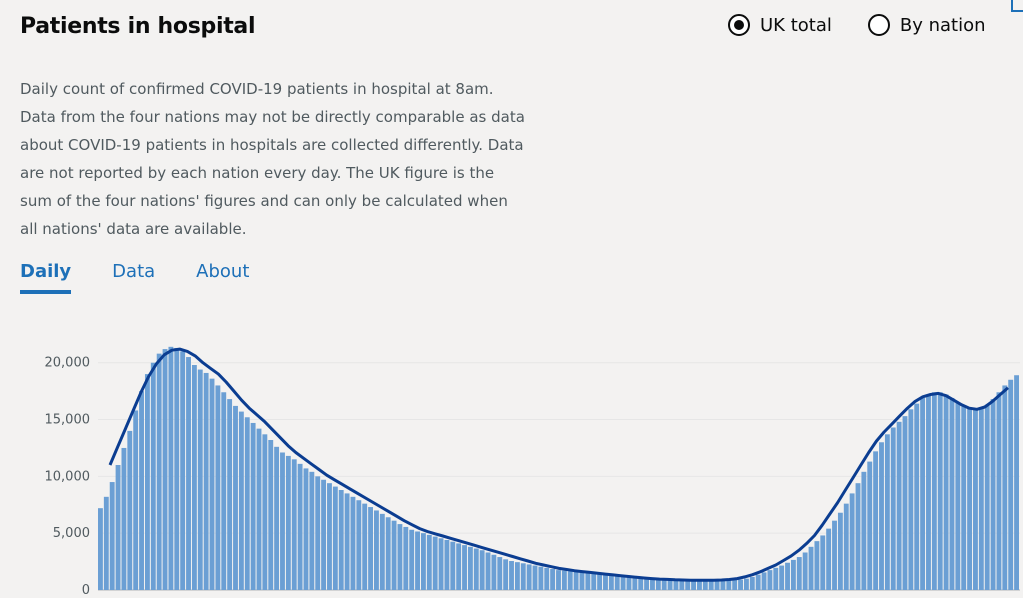  Describe the element at coordinates (223, 271) in the screenshot. I see `tab-about: About` at that location.